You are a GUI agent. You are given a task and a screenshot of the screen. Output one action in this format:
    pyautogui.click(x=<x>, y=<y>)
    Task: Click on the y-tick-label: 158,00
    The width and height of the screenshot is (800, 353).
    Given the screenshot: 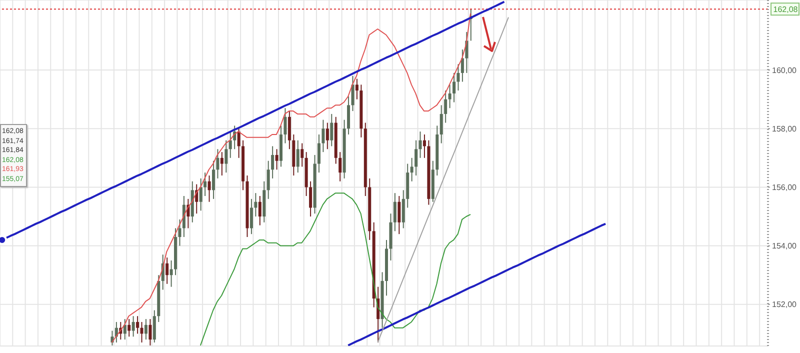 What is the action you would take?
    pyautogui.click(x=785, y=129)
    